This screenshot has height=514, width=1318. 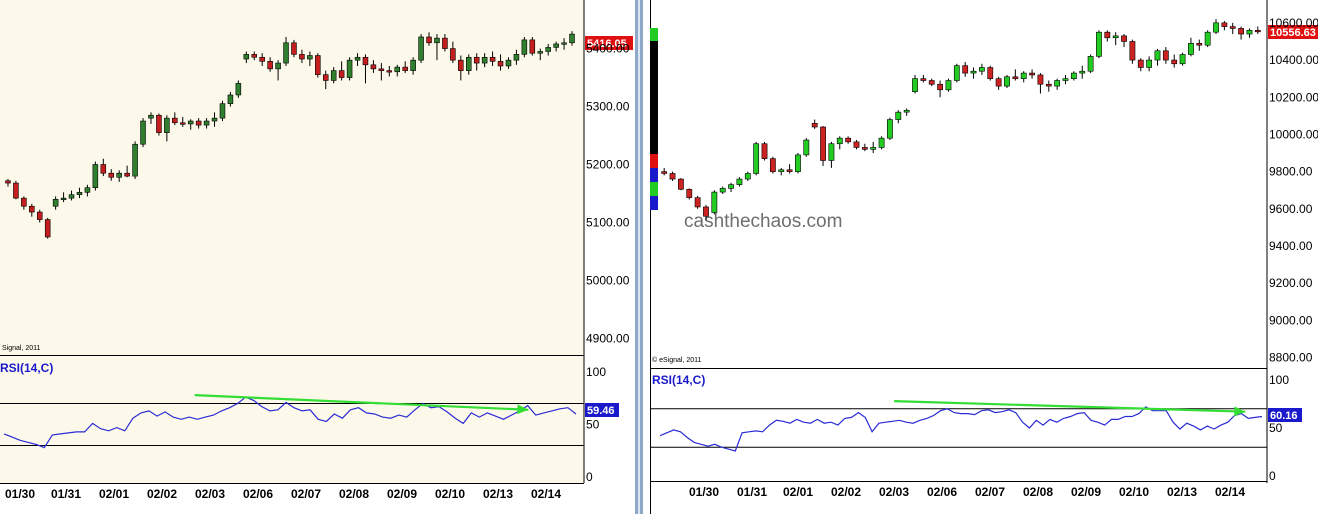 I want to click on right-date-label: 01/31, so click(x=752, y=492).